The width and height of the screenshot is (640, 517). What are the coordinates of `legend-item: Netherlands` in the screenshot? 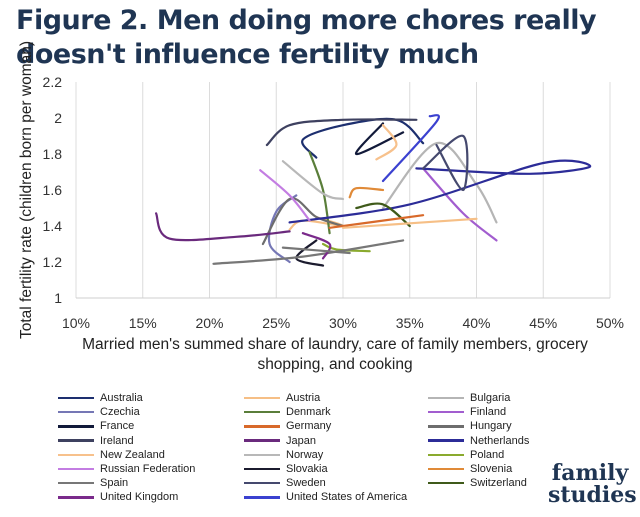 It's located at (478, 441).